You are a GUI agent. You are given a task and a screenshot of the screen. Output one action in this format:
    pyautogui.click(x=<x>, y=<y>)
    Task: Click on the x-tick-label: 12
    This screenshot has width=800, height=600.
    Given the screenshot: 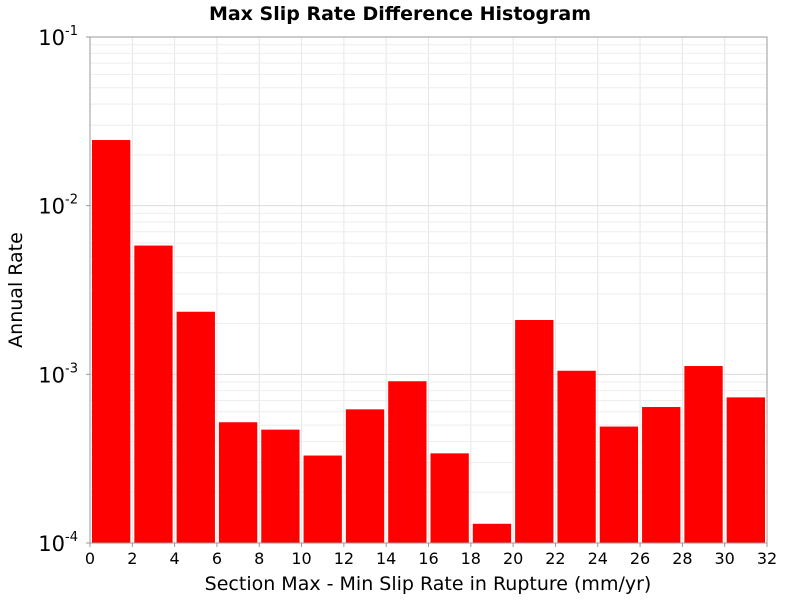 What is the action you would take?
    pyautogui.click(x=344, y=558)
    